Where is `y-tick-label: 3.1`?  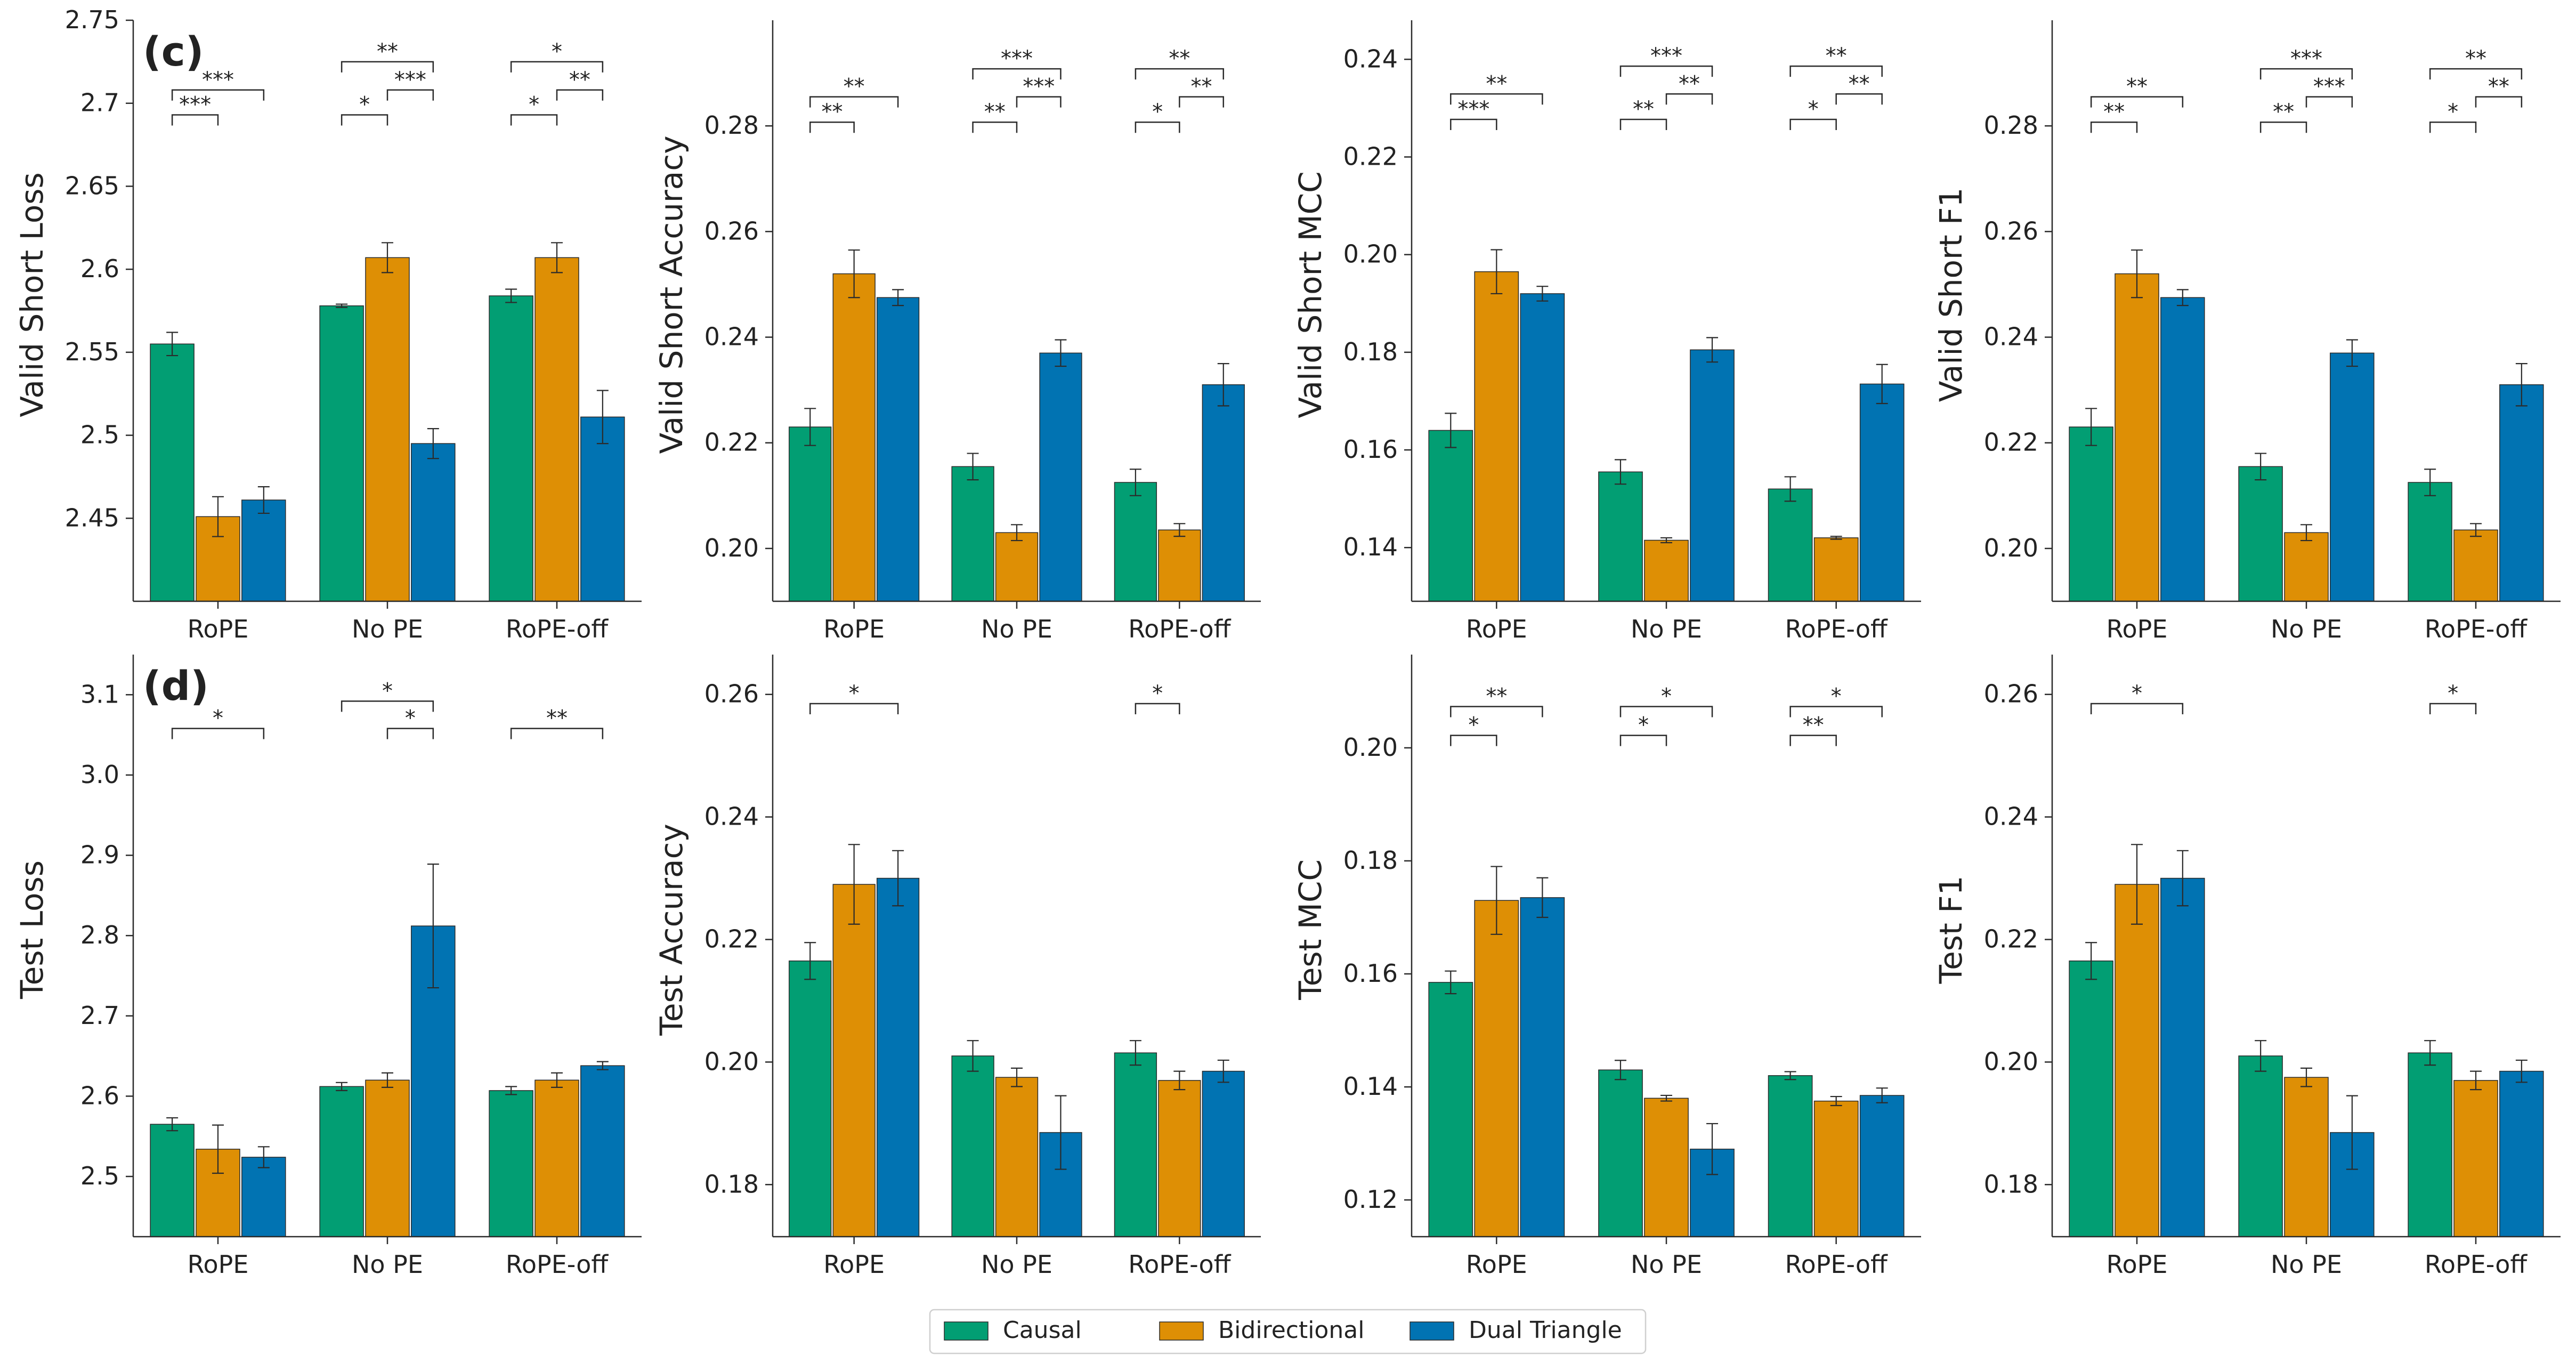 y-tick-label: 3.1 is located at coordinates (99, 694).